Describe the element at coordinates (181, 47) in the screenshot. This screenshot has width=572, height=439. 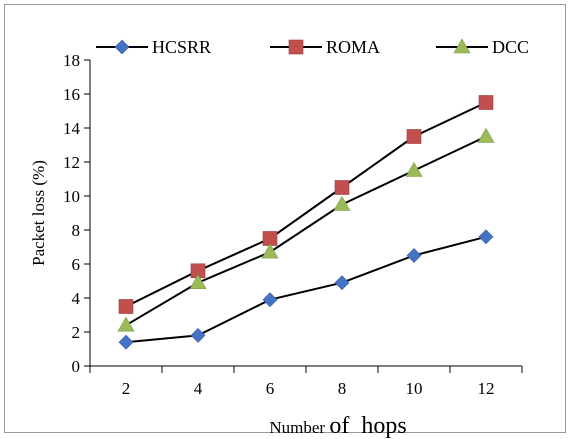
I see `legend-label: HCSRR` at that location.